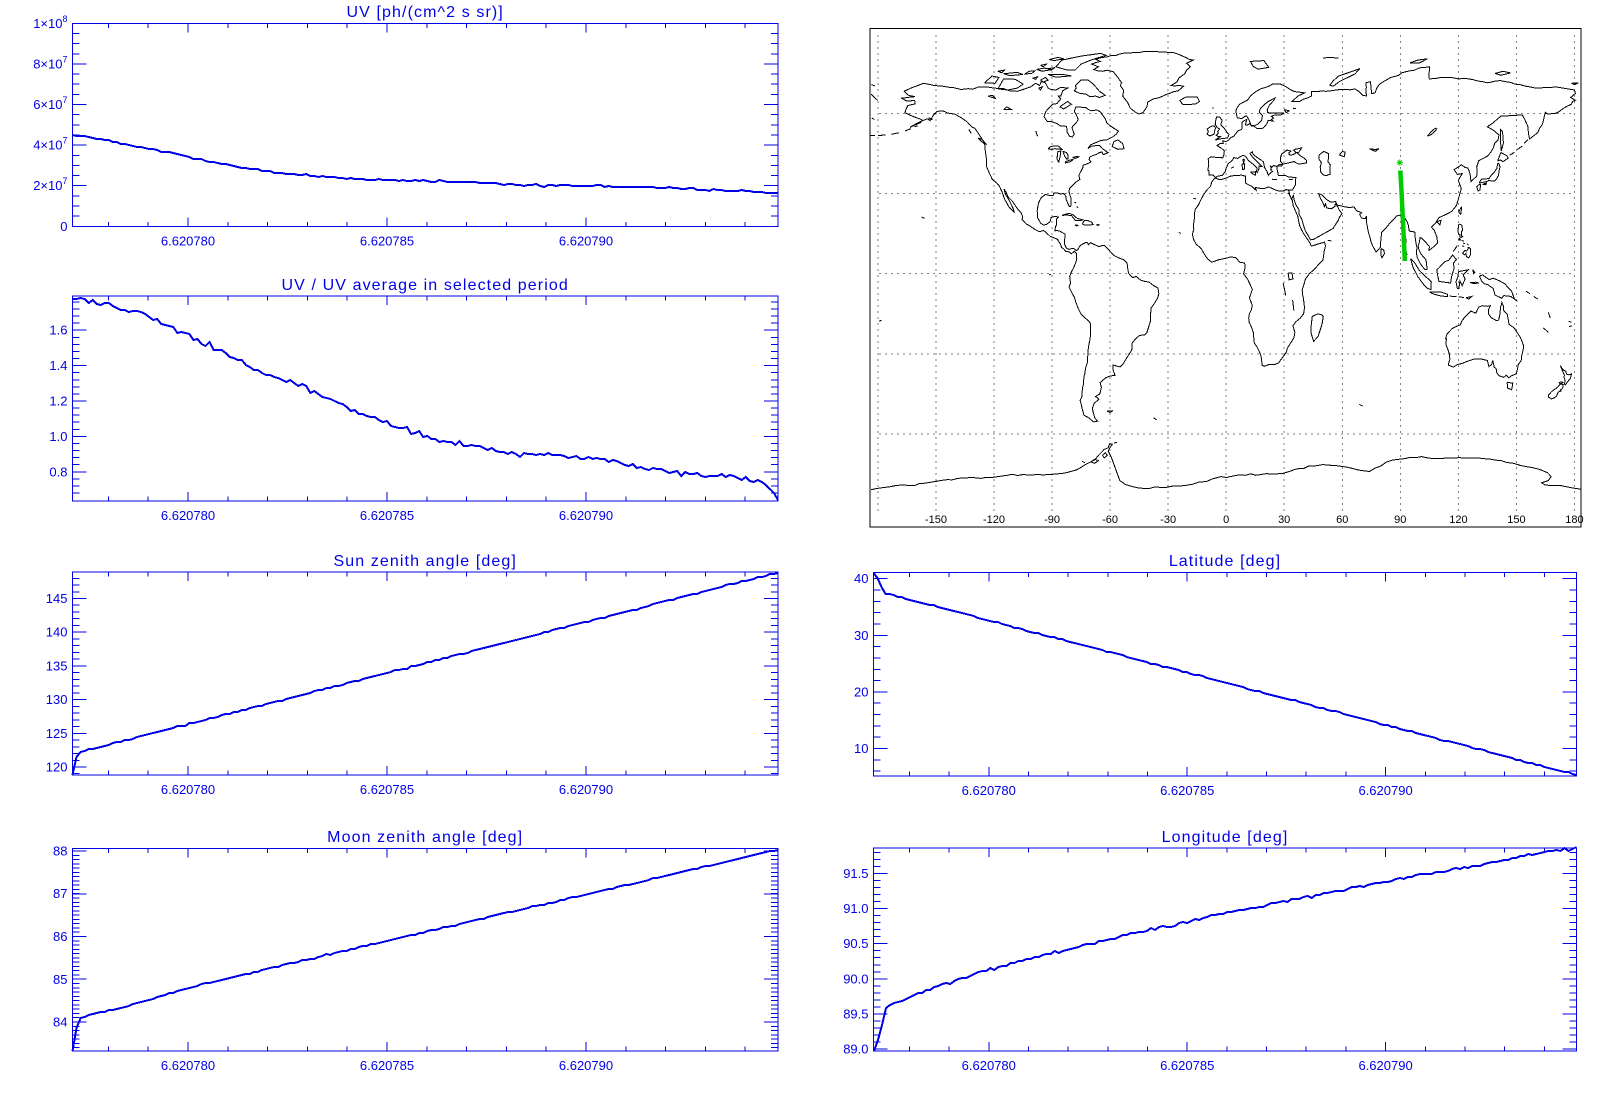 Image resolution: width=1600 pixels, height=1100 pixels. Describe the element at coordinates (424, 561) in the screenshot. I see `svg-text: Sun zenith angle [deg]` at that location.